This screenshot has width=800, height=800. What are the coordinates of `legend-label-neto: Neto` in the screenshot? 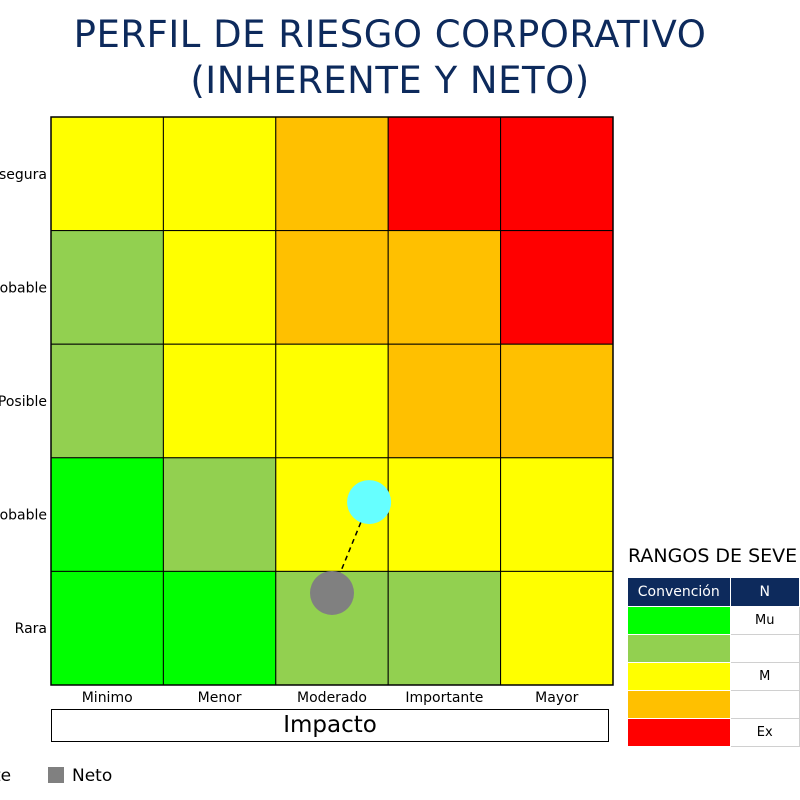 It's located at (92, 776).